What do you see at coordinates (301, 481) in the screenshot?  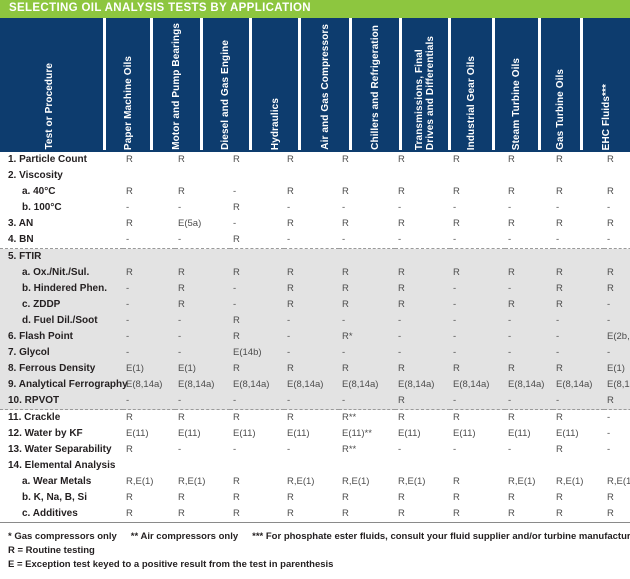 I see `cell-hydraulics: R,E(1)` at bounding box center [301, 481].